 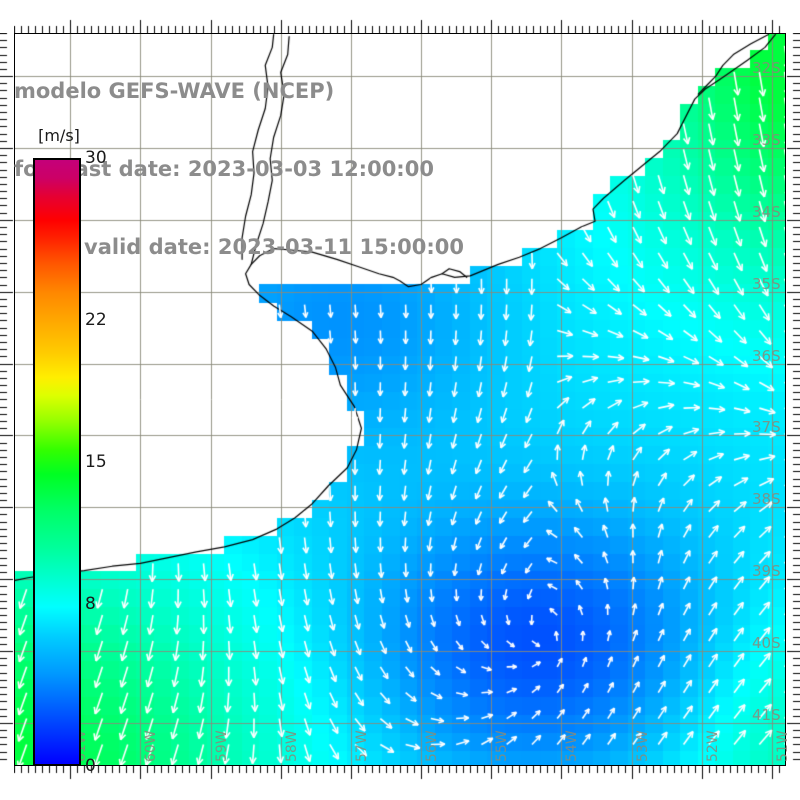 What do you see at coordinates (766, 499) in the screenshot?
I see `latitude-label-38S: 38S` at bounding box center [766, 499].